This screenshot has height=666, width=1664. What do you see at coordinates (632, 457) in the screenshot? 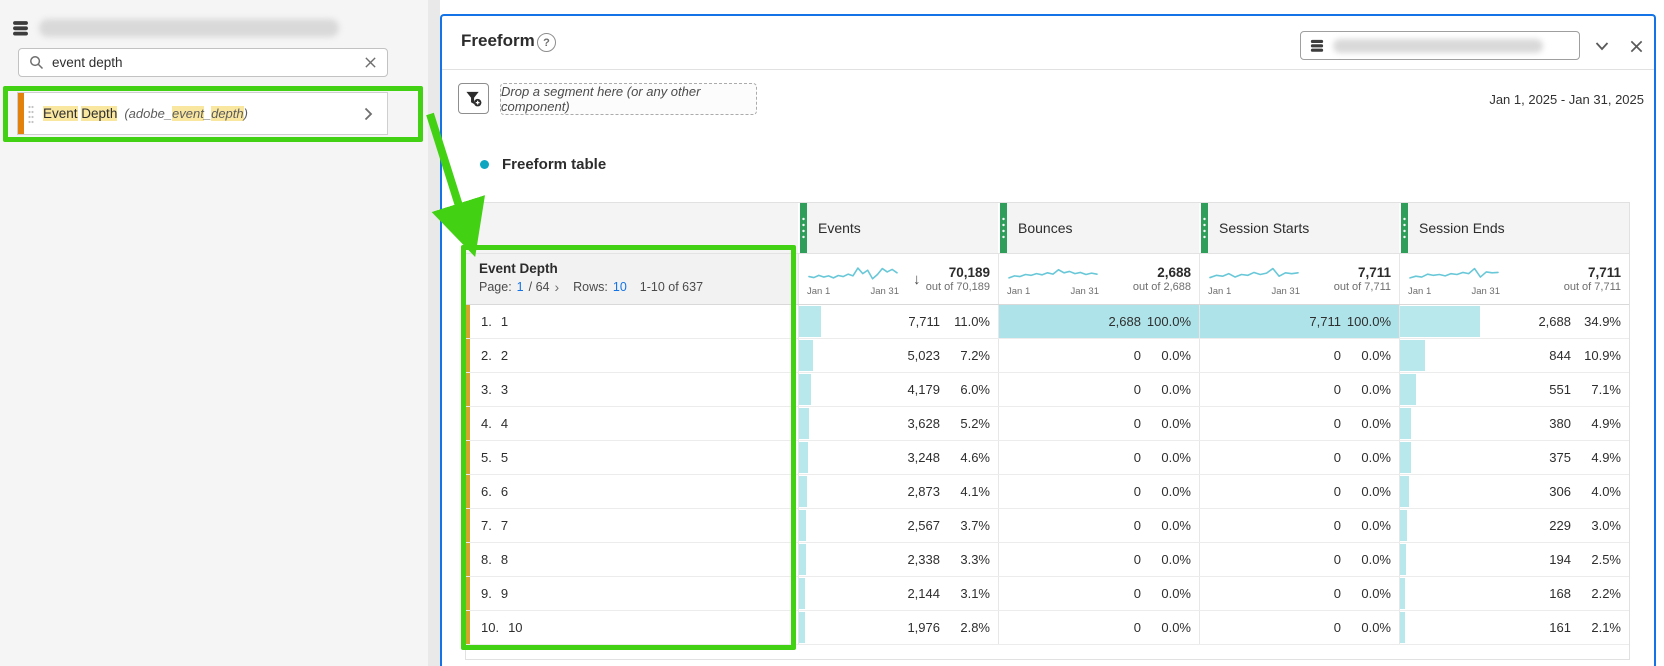
I see `dimension-item-cell: 5. 5` at bounding box center [632, 457].